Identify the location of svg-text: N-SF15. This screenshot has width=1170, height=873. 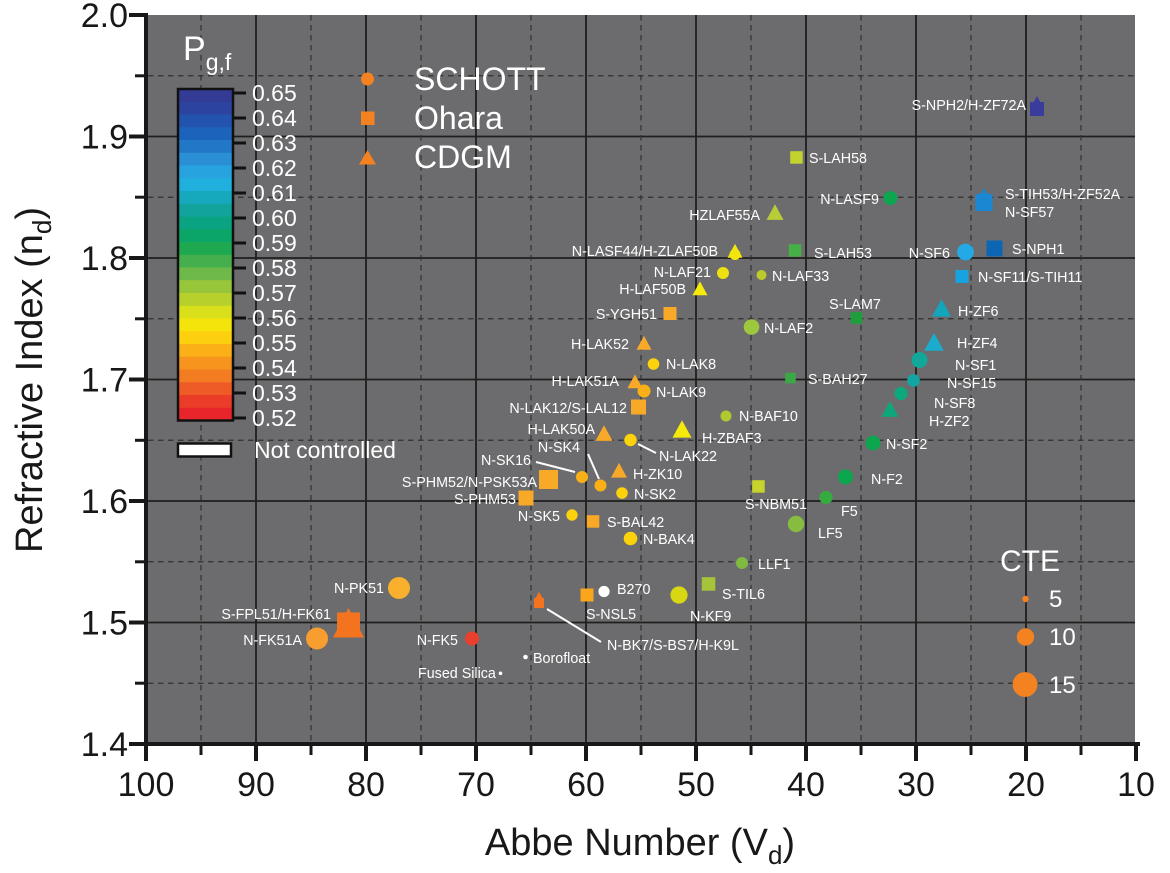
(971, 384).